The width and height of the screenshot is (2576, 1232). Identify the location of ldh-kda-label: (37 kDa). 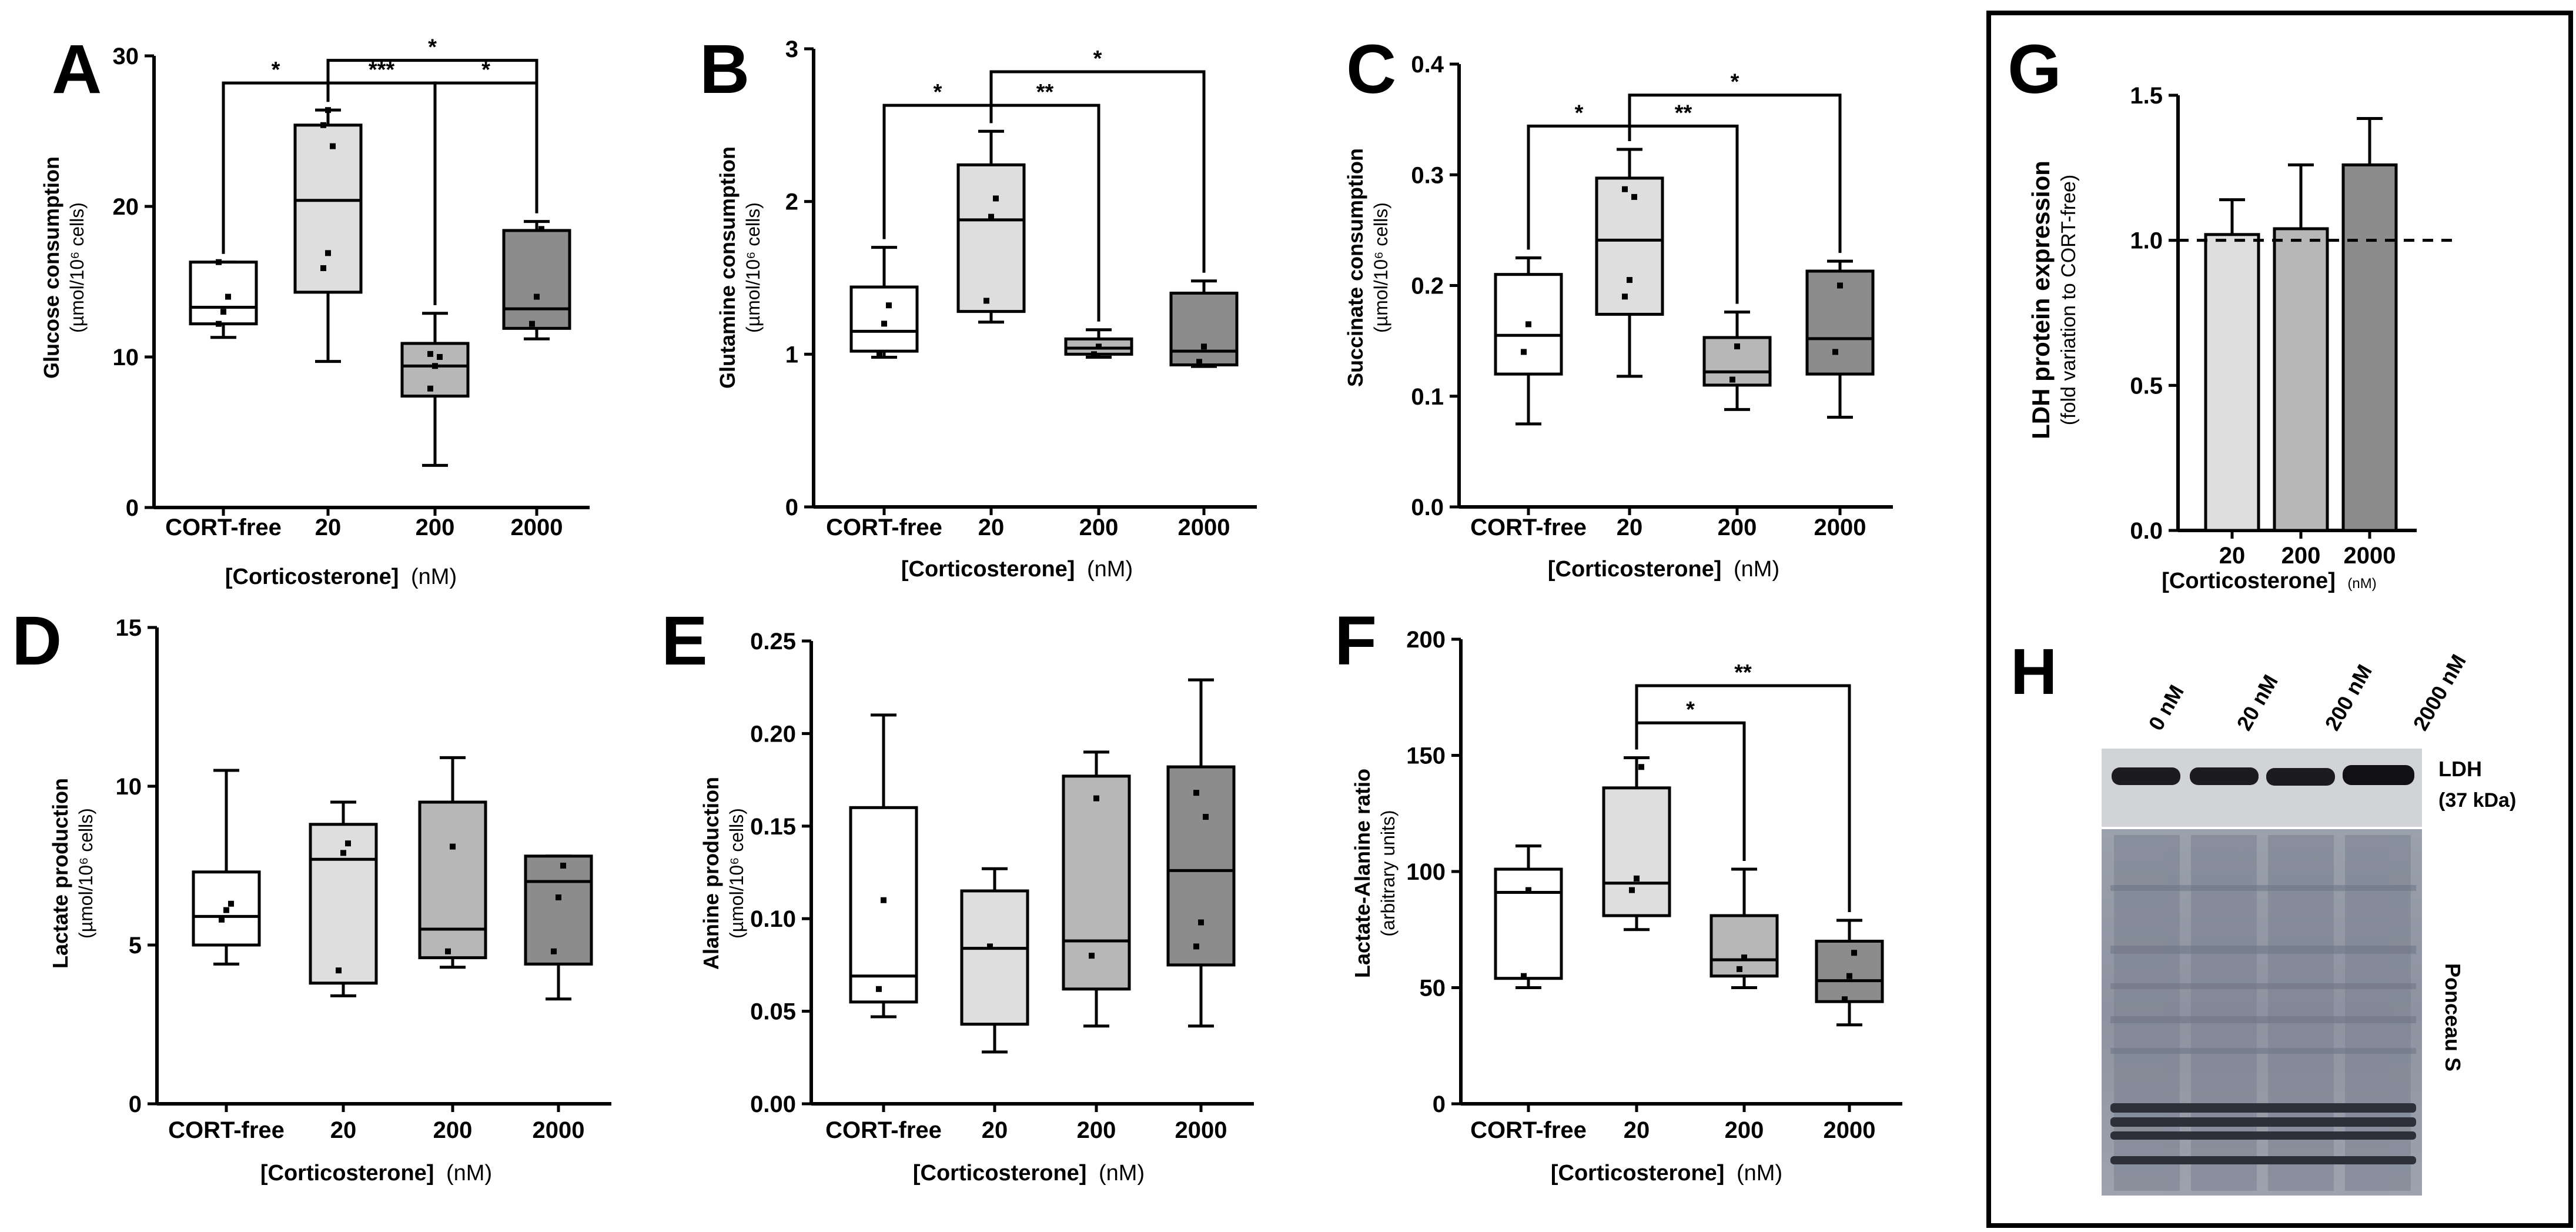
(2477, 800).